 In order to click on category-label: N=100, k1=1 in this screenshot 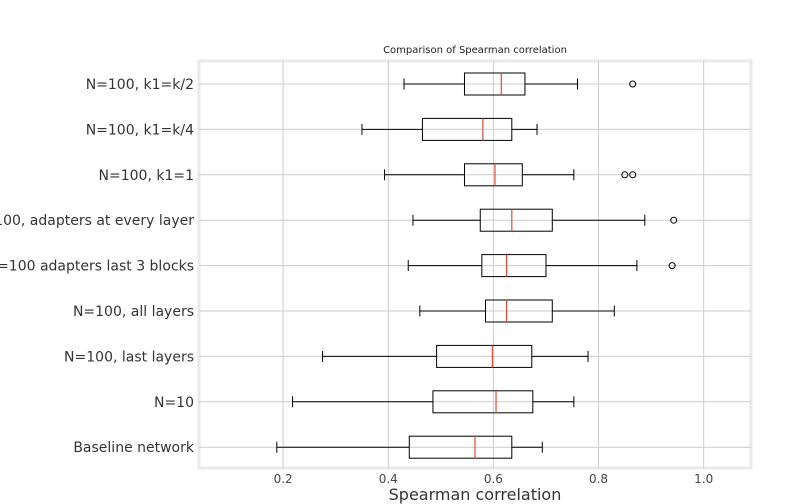, I will do `click(146, 176)`.